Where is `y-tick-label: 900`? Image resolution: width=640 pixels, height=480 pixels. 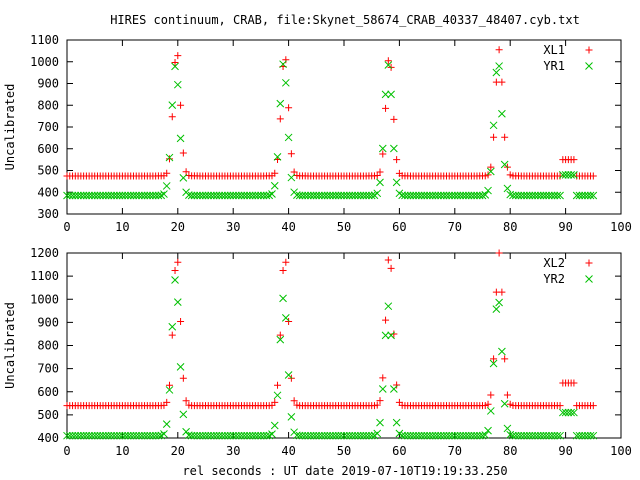
y-tick-label: 900 is located at coordinates (48, 84).